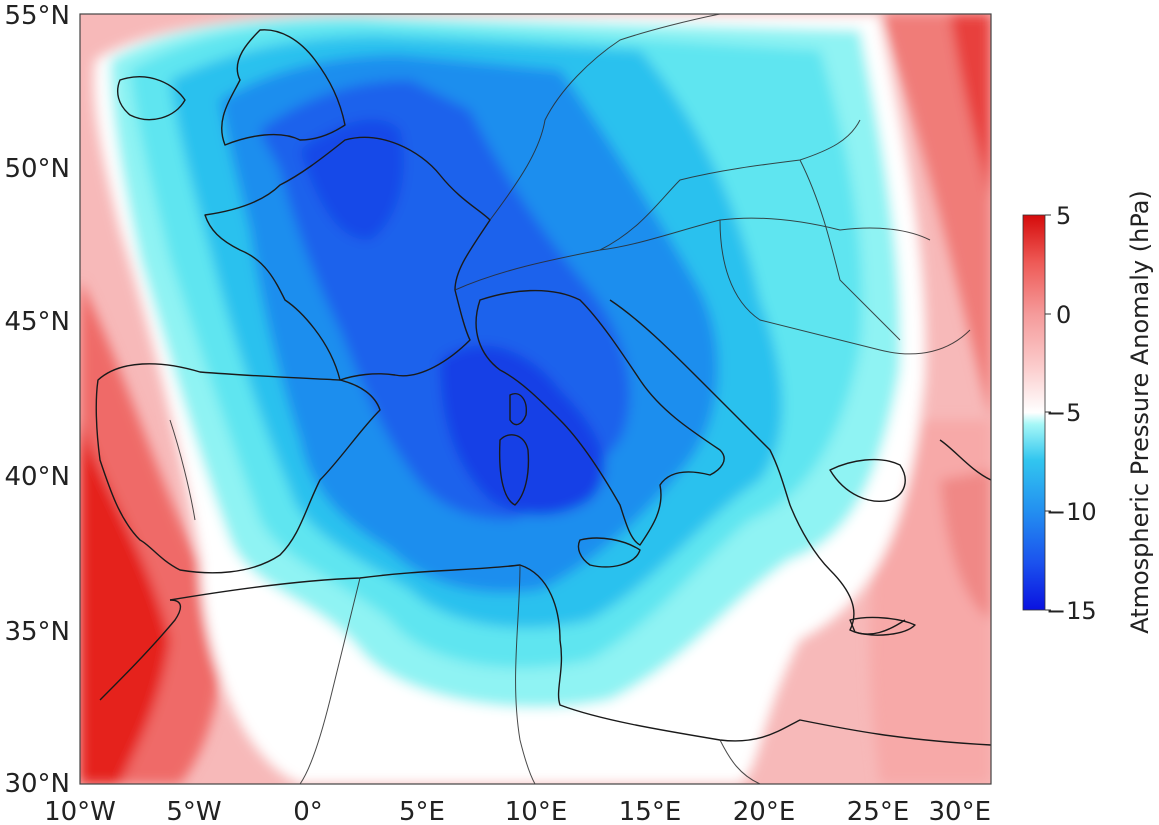 This screenshot has height=825, width=1159. What do you see at coordinates (37, 632) in the screenshot?
I see `lat-label-35N: 35°N` at bounding box center [37, 632].